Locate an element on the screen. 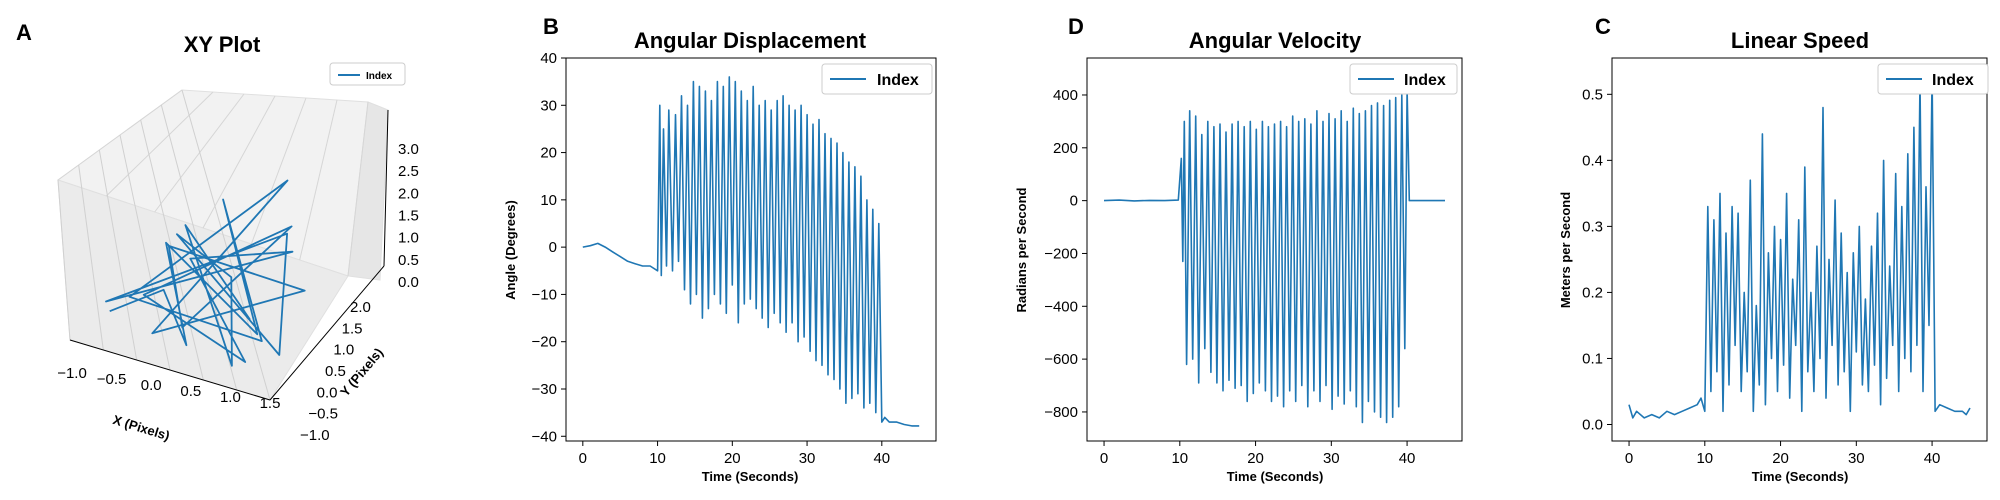 This screenshot has height=500, width=2000. legend-d: Index is located at coordinates (1403, 79).